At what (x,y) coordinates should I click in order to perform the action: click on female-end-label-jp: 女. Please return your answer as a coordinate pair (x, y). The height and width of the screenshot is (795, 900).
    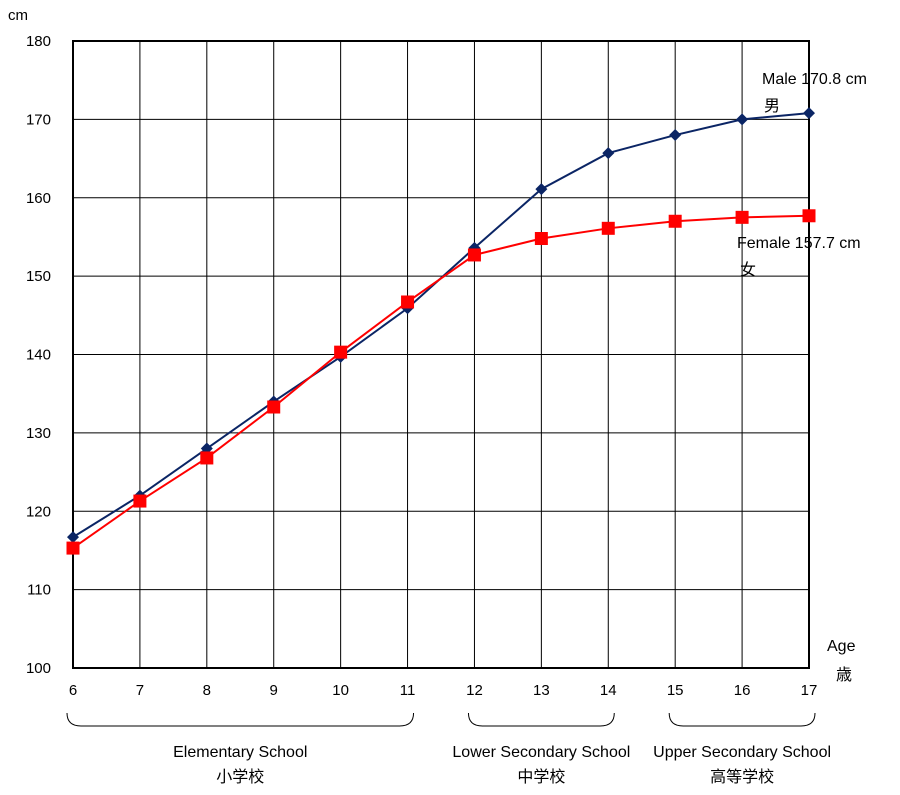
    Looking at the image, I should click on (748, 269).